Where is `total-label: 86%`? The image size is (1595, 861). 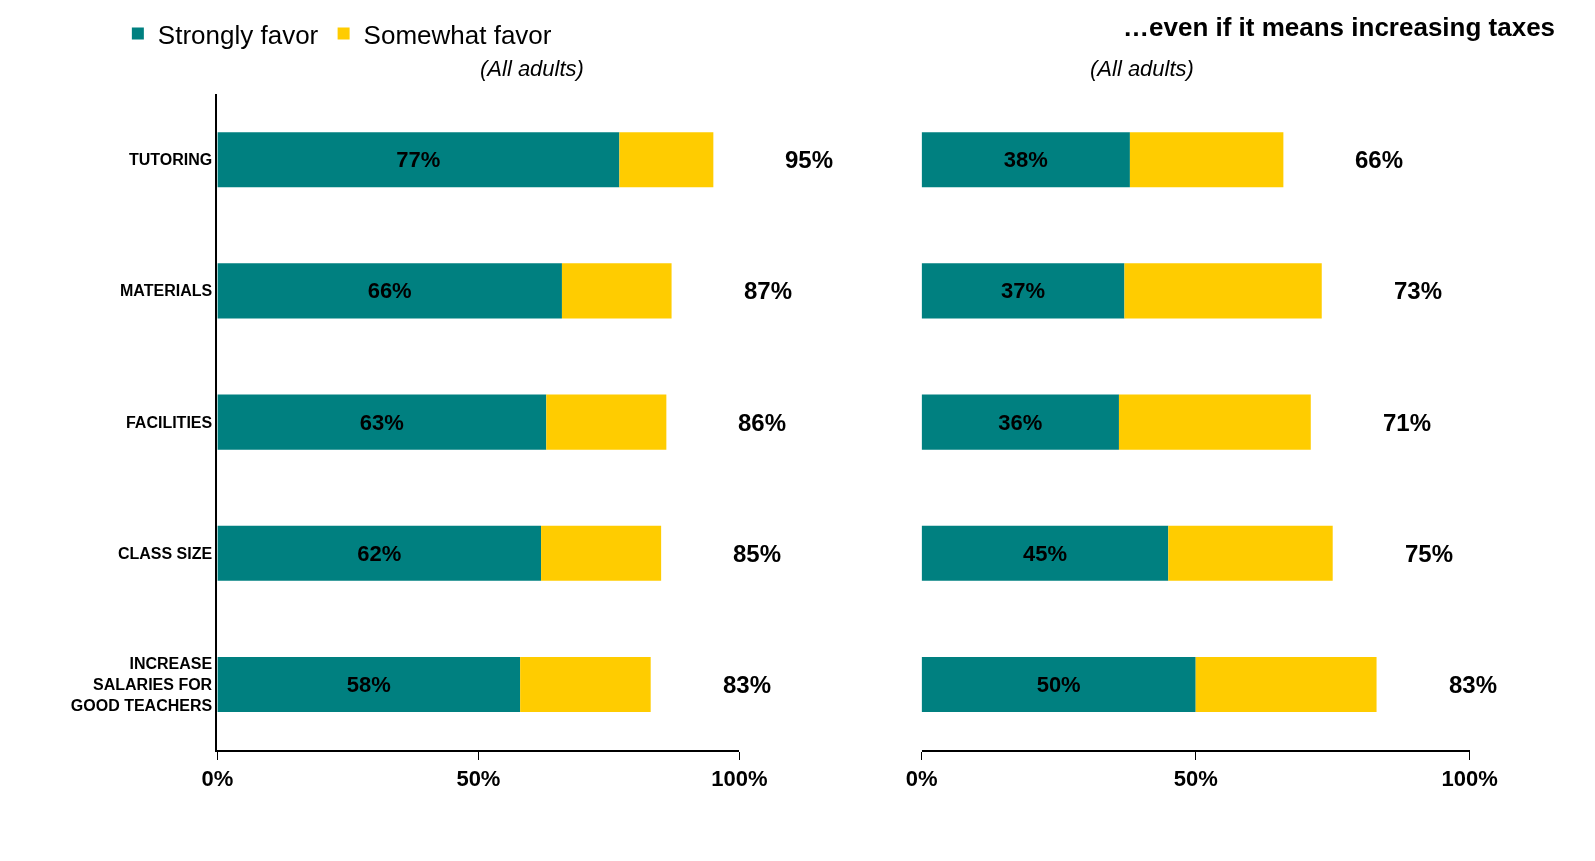 total-label: 86% is located at coordinates (762, 422).